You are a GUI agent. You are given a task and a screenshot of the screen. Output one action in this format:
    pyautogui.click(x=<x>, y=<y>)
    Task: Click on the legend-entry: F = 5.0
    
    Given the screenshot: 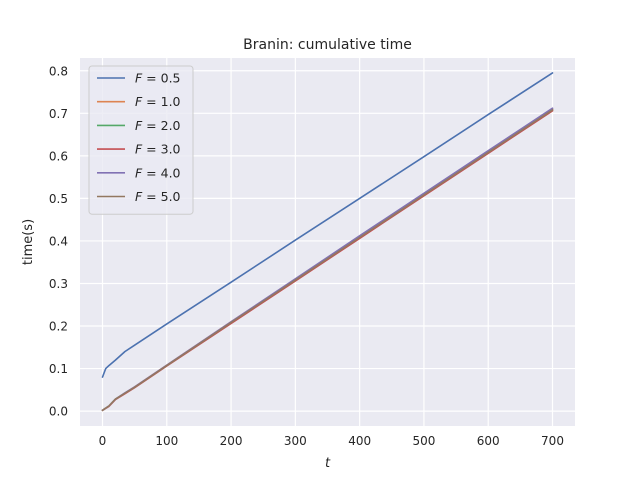 What is the action you would take?
    pyautogui.click(x=158, y=196)
    